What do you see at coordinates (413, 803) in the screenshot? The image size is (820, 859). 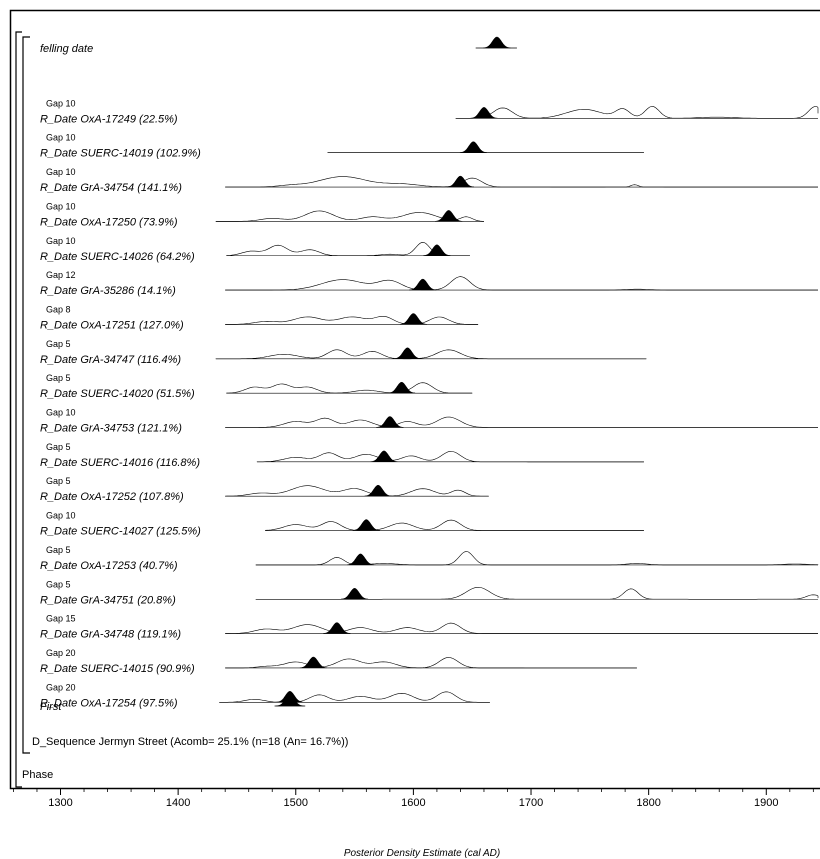 I see `x-tick-label: 1600` at bounding box center [413, 803].